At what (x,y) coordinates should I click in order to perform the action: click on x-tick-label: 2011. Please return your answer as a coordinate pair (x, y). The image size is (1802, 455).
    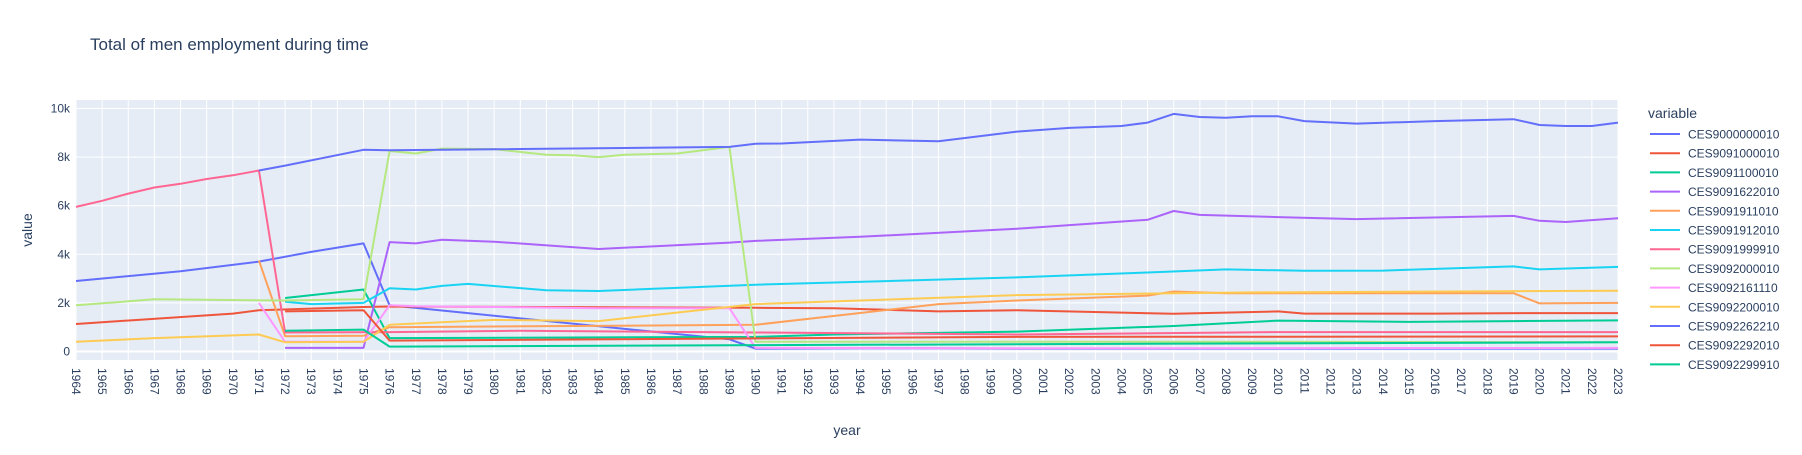
    Looking at the image, I should click on (1304, 381).